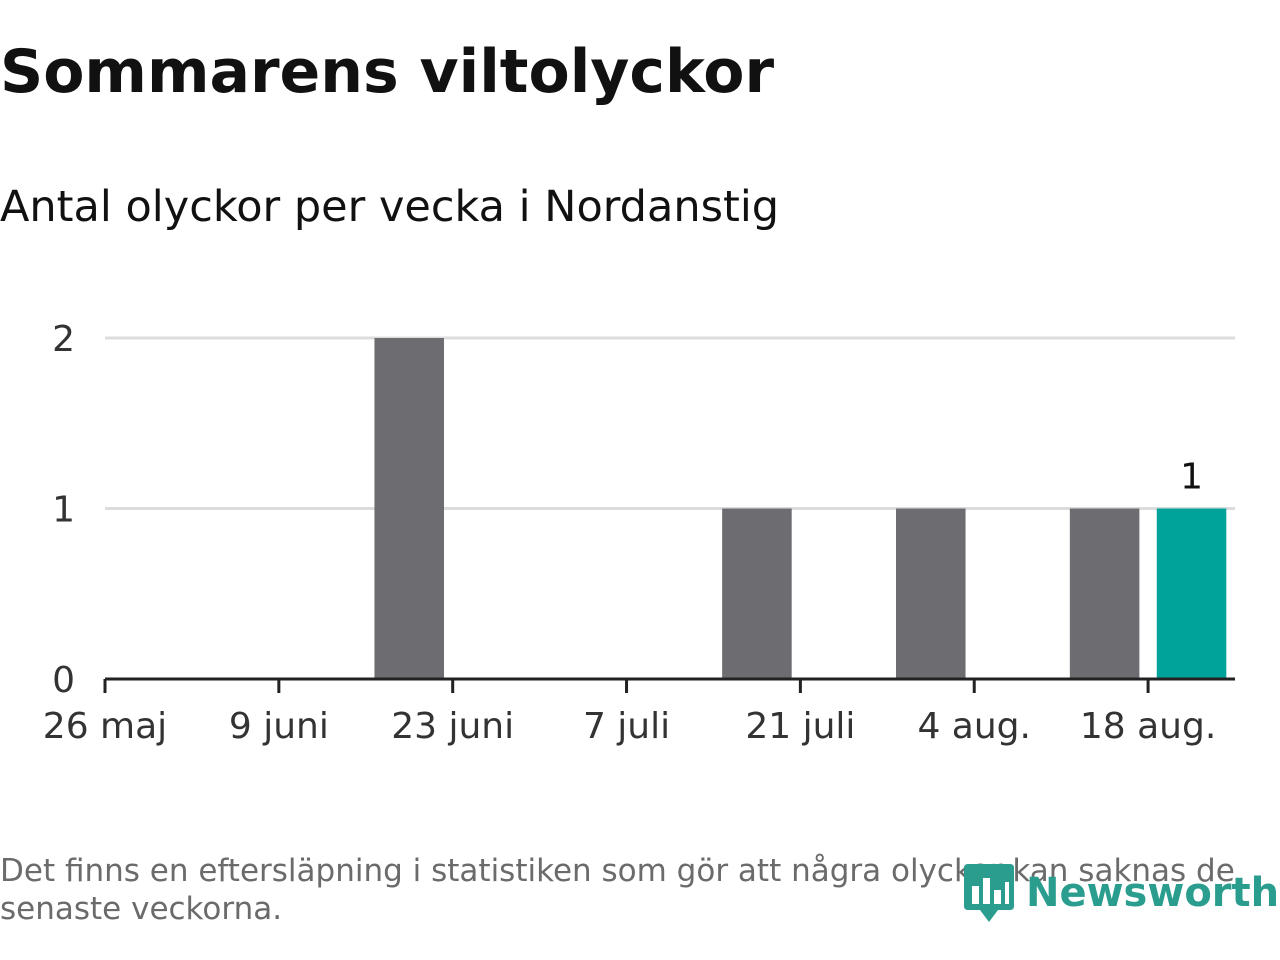 The height and width of the screenshot is (960, 1280). I want to click on logo-text: Newsworthy, so click(1153, 893).